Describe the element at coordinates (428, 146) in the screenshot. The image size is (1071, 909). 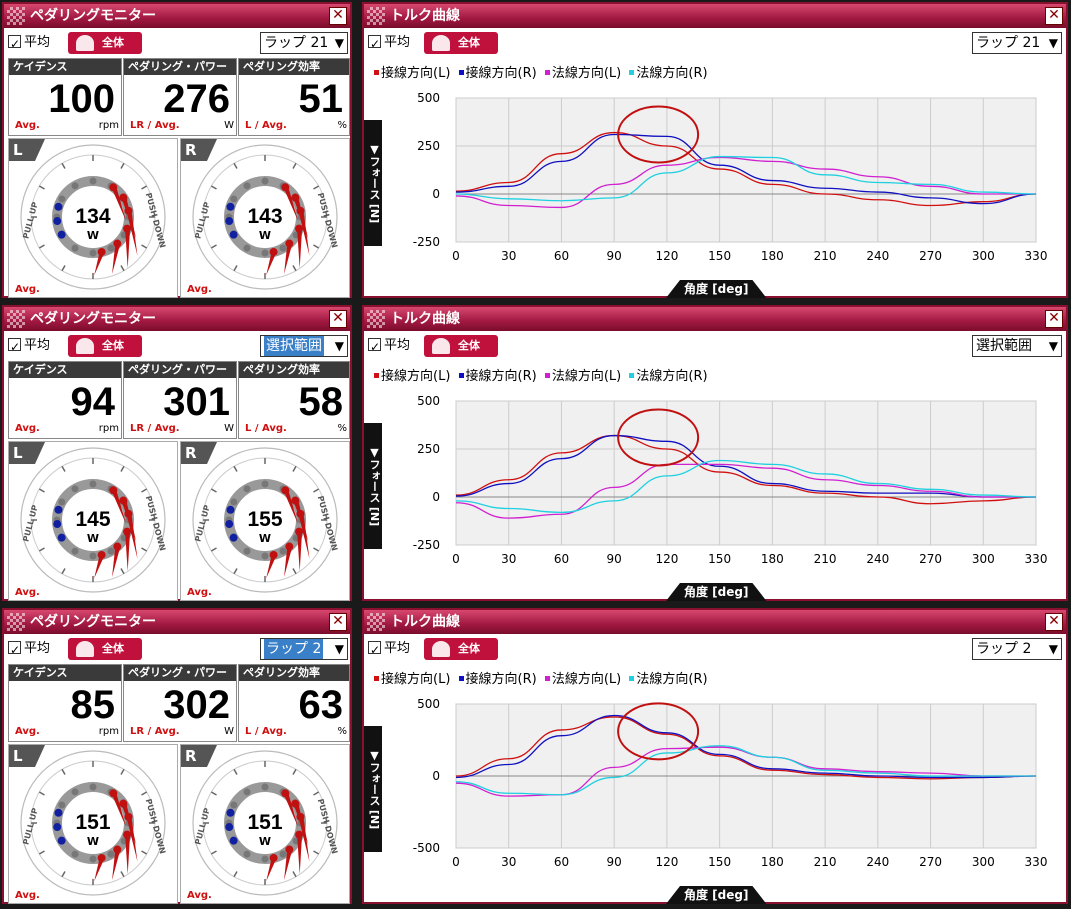
I see `y-tick-label: 250` at that location.